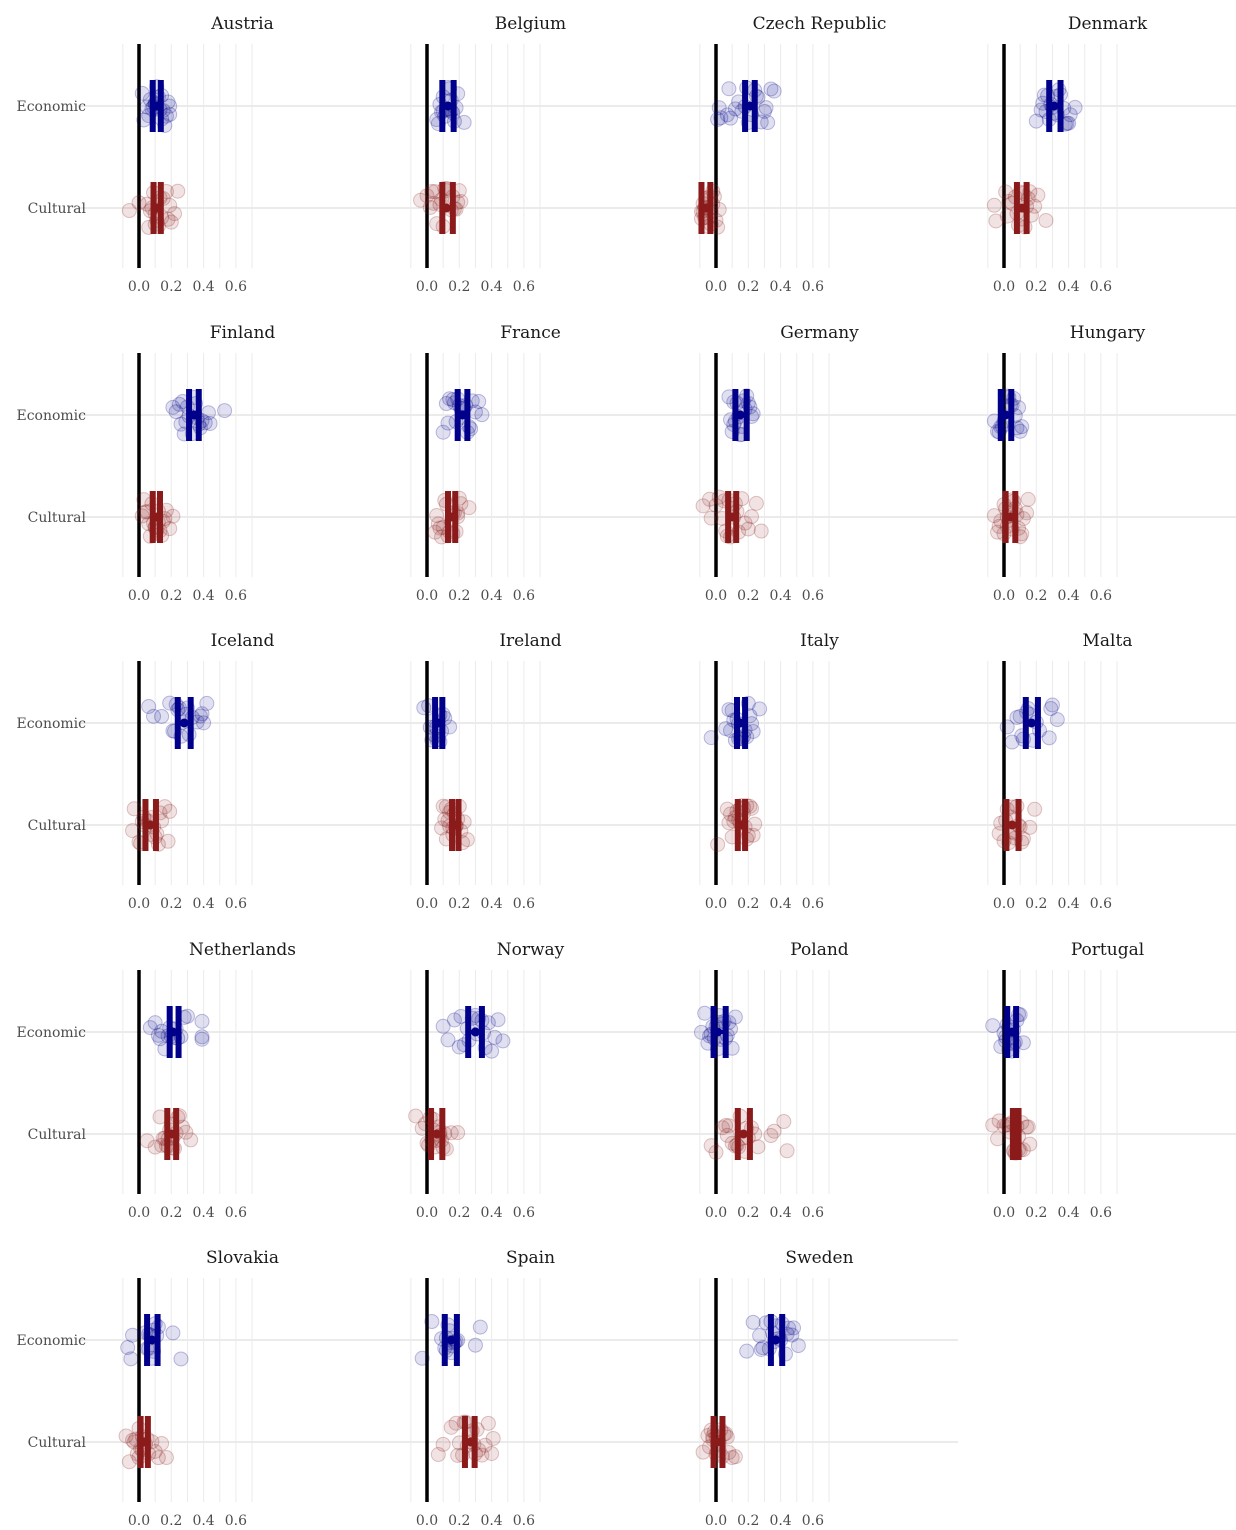 The image size is (1236, 1530). I want to click on panel-title: Spain, so click(530, 1258).